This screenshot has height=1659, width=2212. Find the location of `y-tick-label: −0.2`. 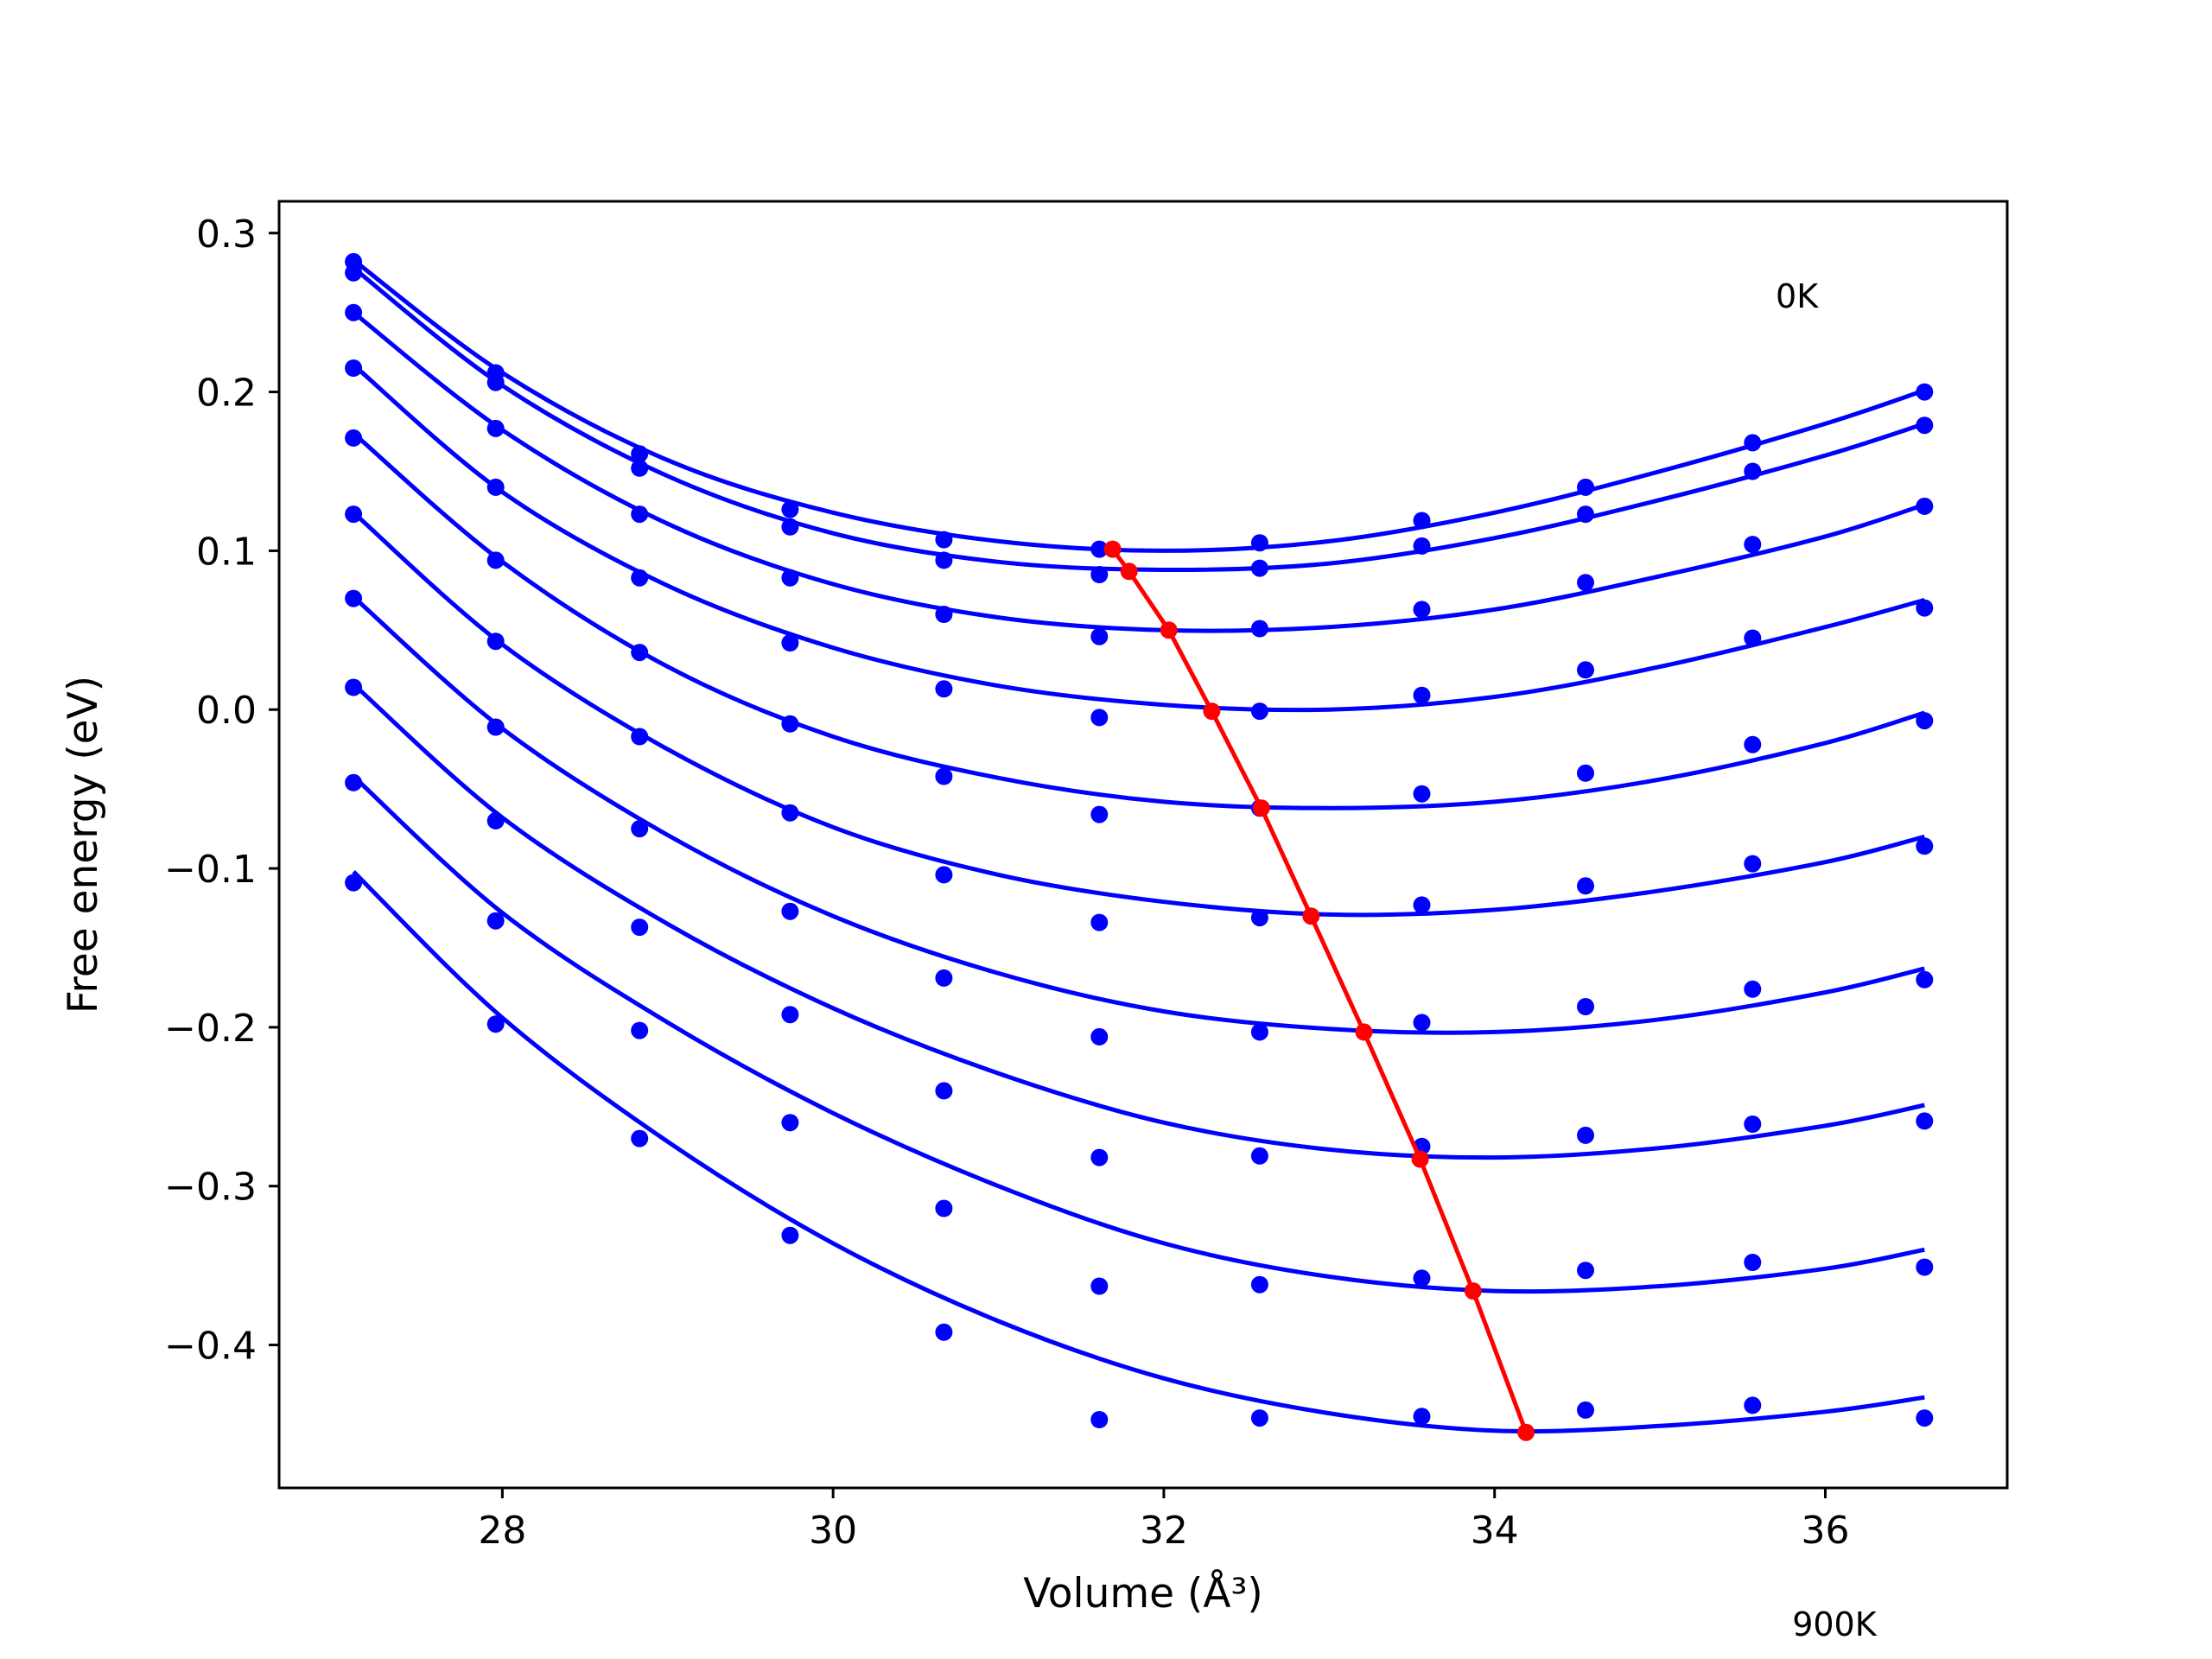

y-tick-label: −0.2 is located at coordinates (210, 1029).